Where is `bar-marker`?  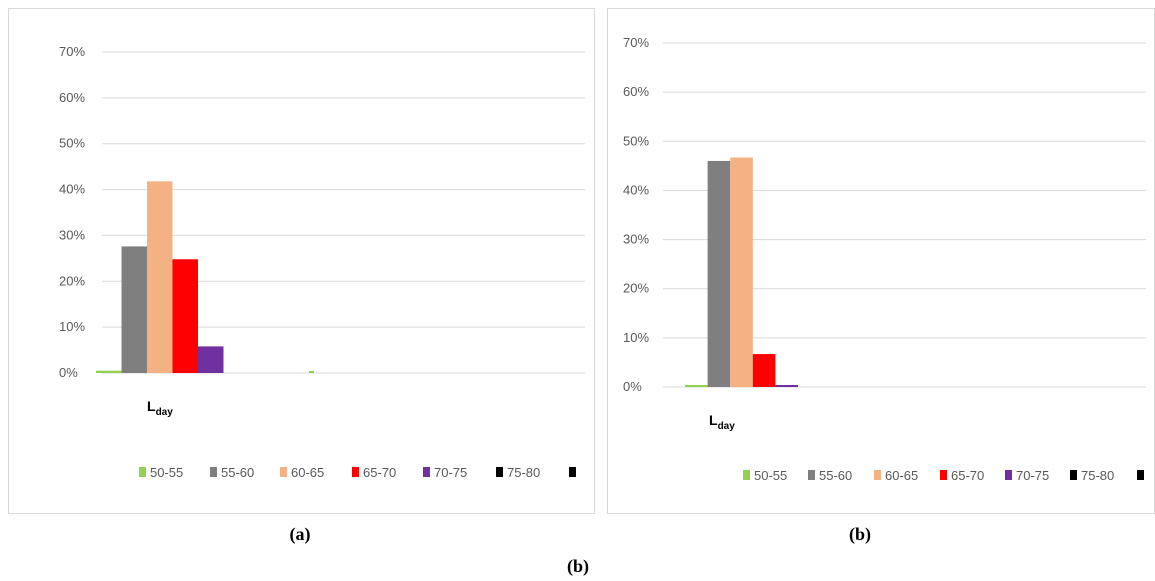 bar-marker is located at coordinates (311, 372).